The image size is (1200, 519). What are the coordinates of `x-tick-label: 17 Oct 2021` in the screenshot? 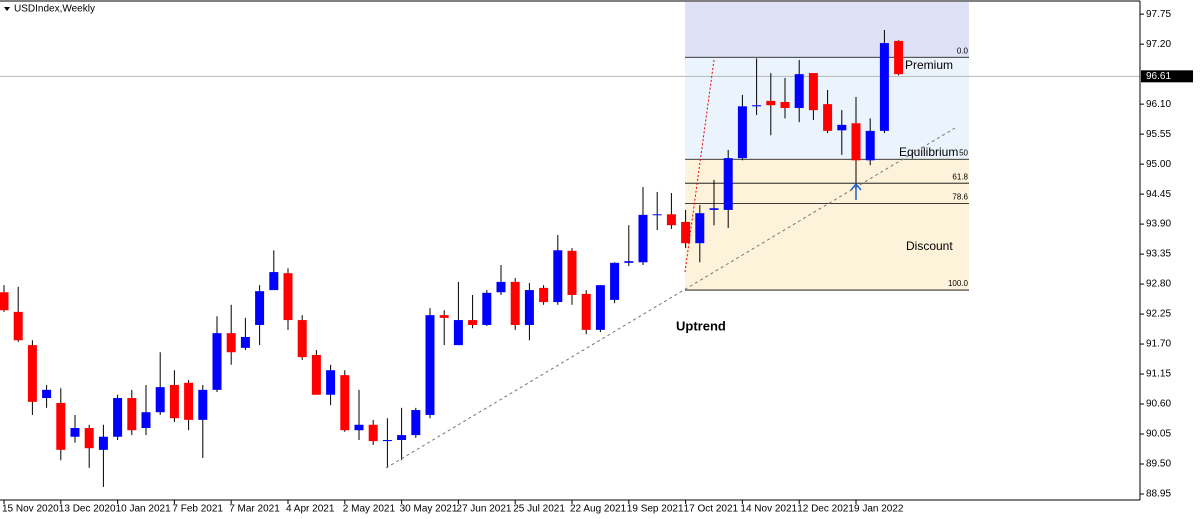 It's located at (711, 509).